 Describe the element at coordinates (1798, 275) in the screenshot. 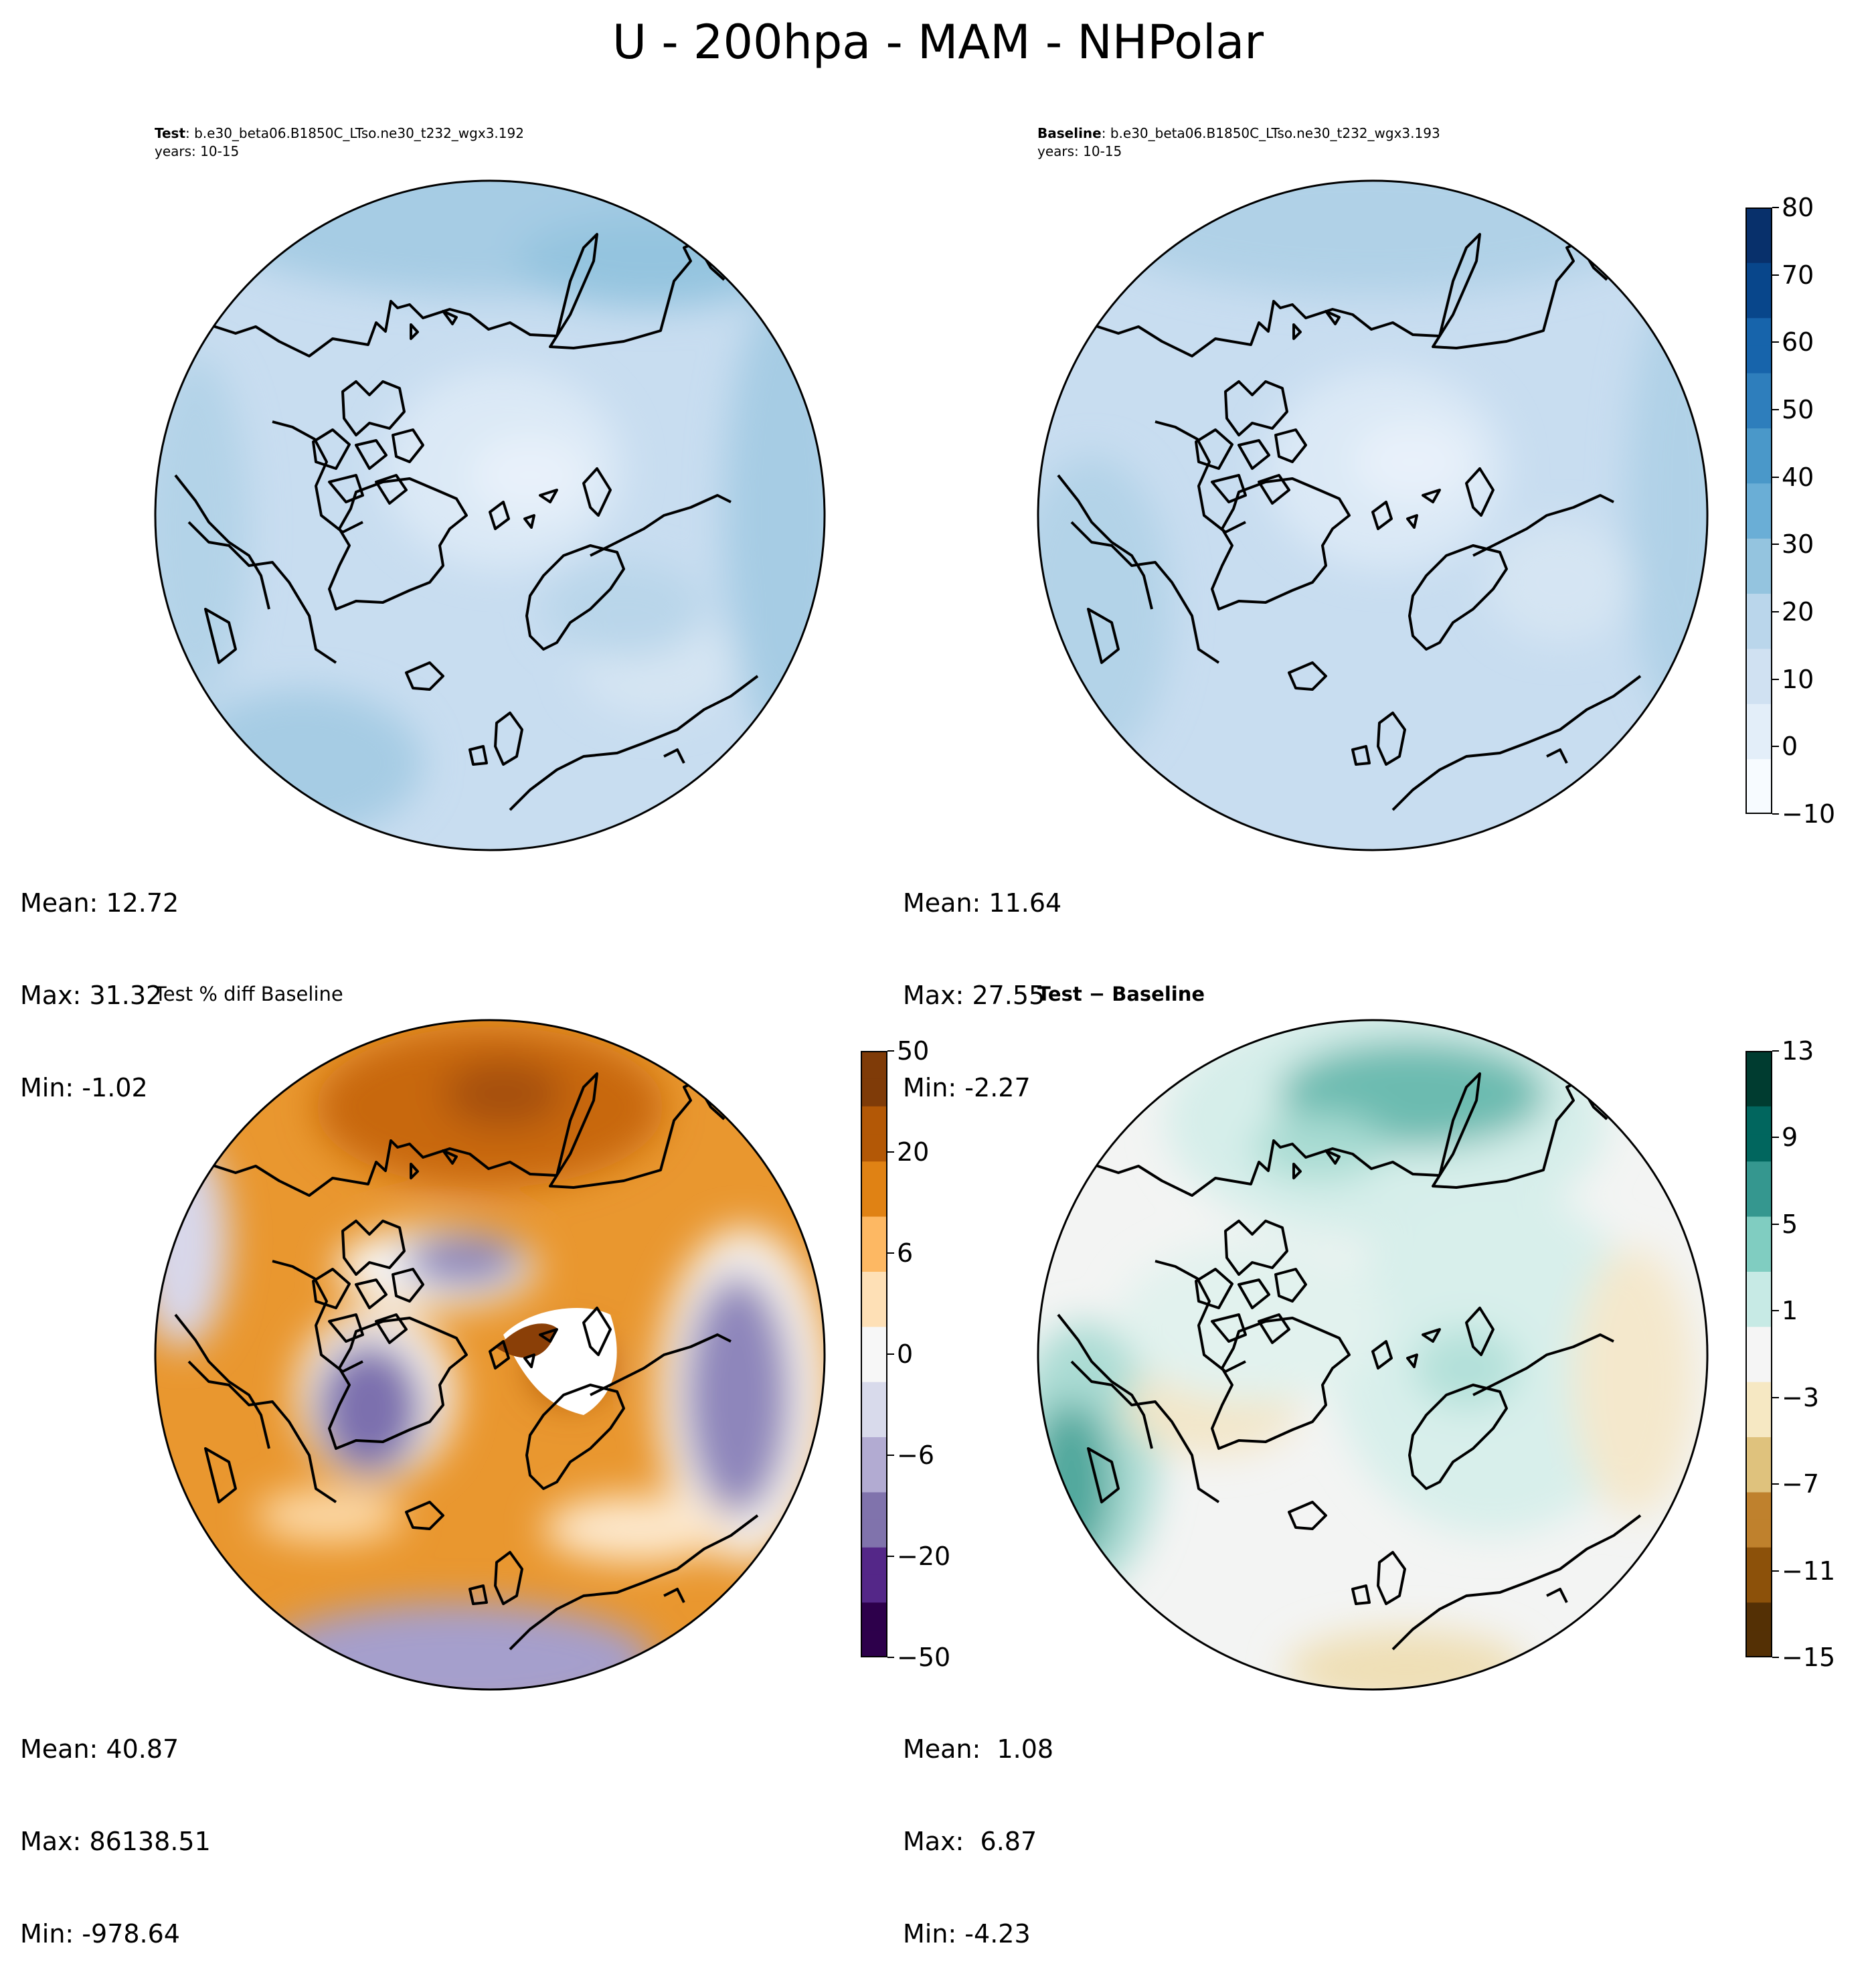

I see `field-colorbar-tick-label: 70` at that location.